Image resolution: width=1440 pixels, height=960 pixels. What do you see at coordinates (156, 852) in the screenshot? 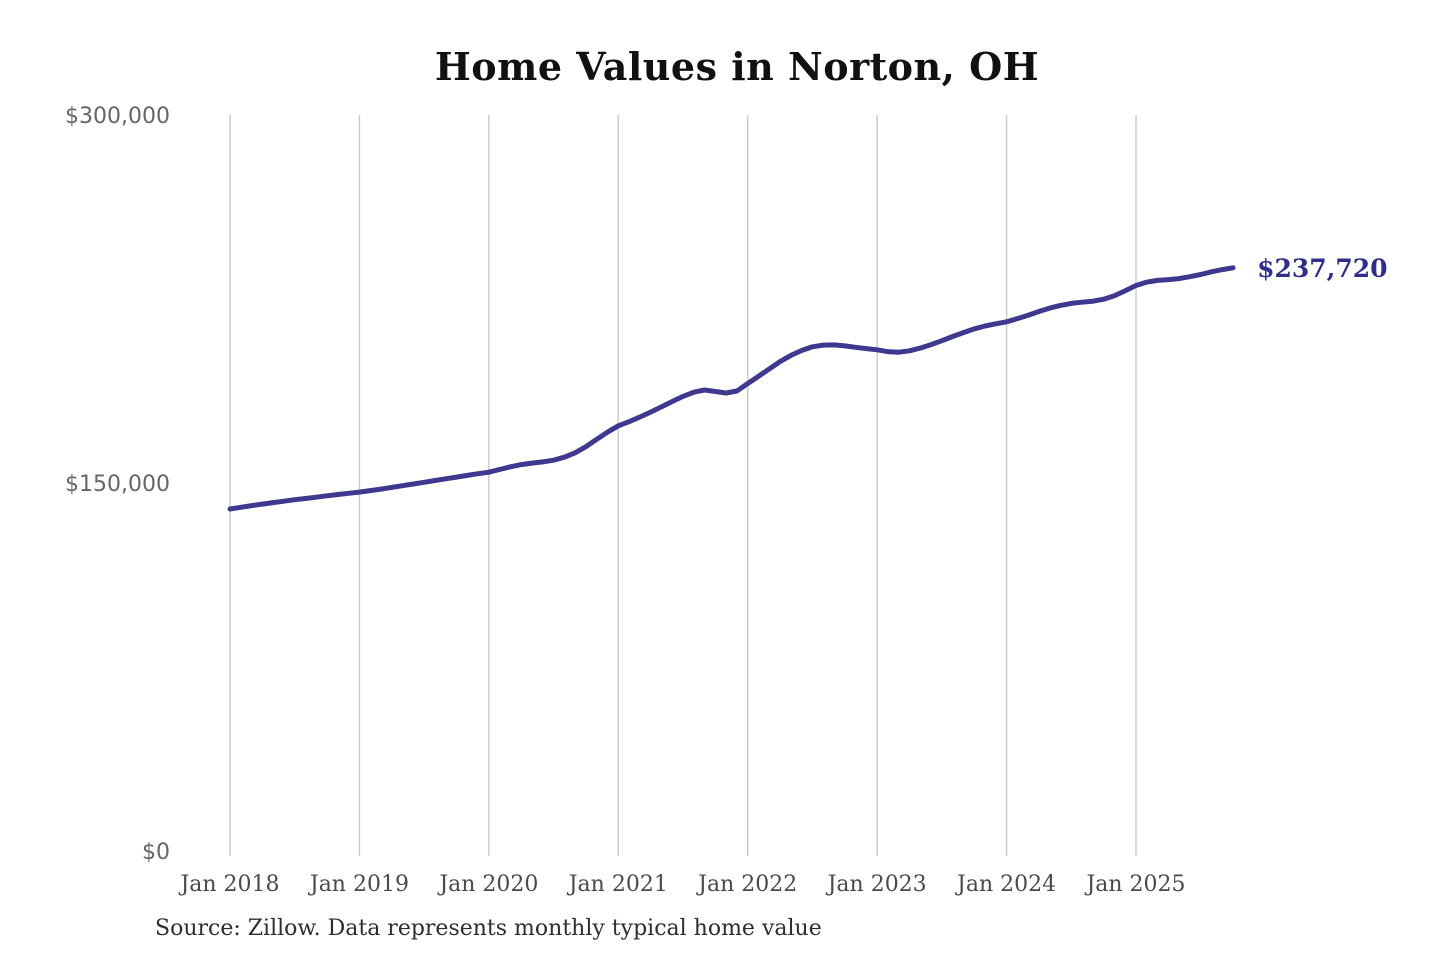
I see `y-tick-label: $0` at bounding box center [156, 852].